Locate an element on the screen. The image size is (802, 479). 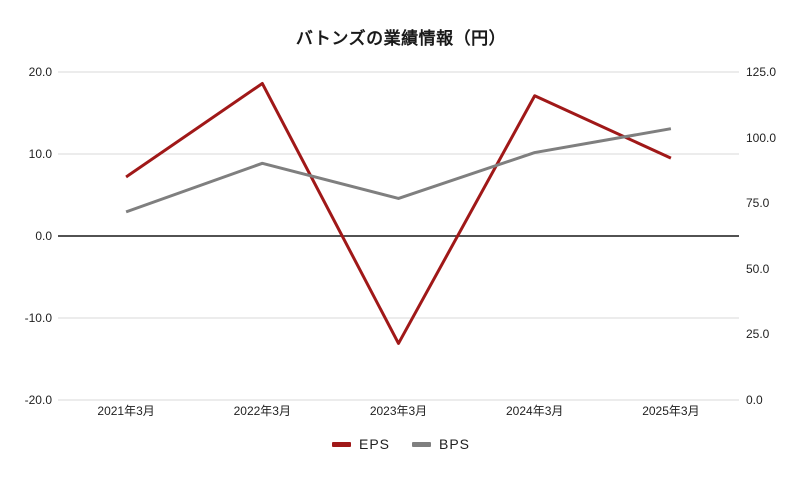
legend-swatch-bps is located at coordinates (421, 444).